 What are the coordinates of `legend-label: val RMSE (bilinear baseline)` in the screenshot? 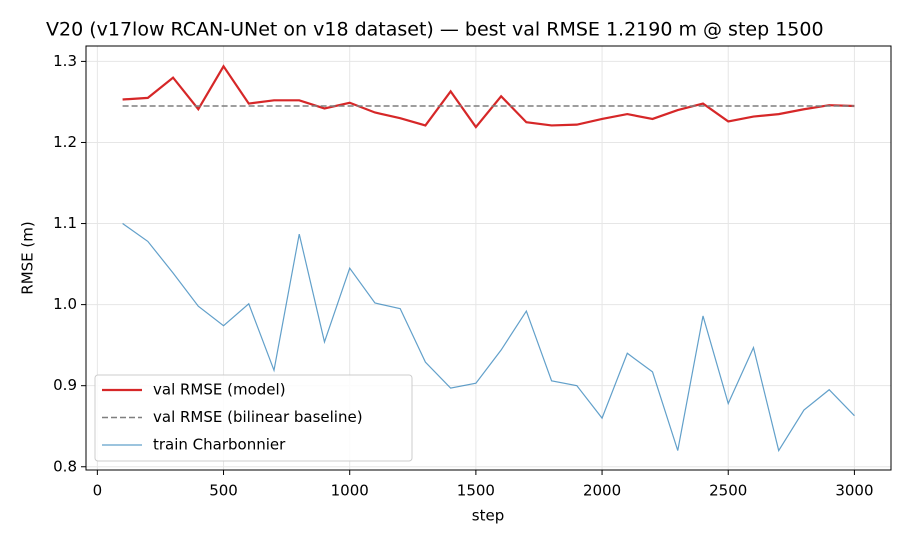 It's located at (258, 417).